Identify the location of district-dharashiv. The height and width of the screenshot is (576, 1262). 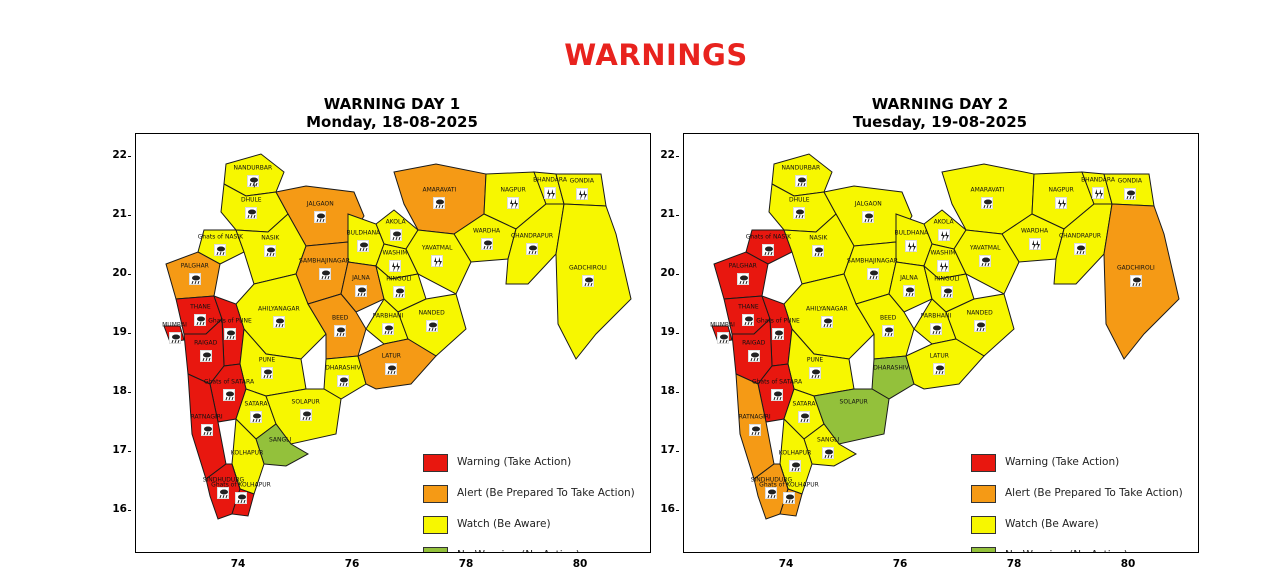
(893, 377).